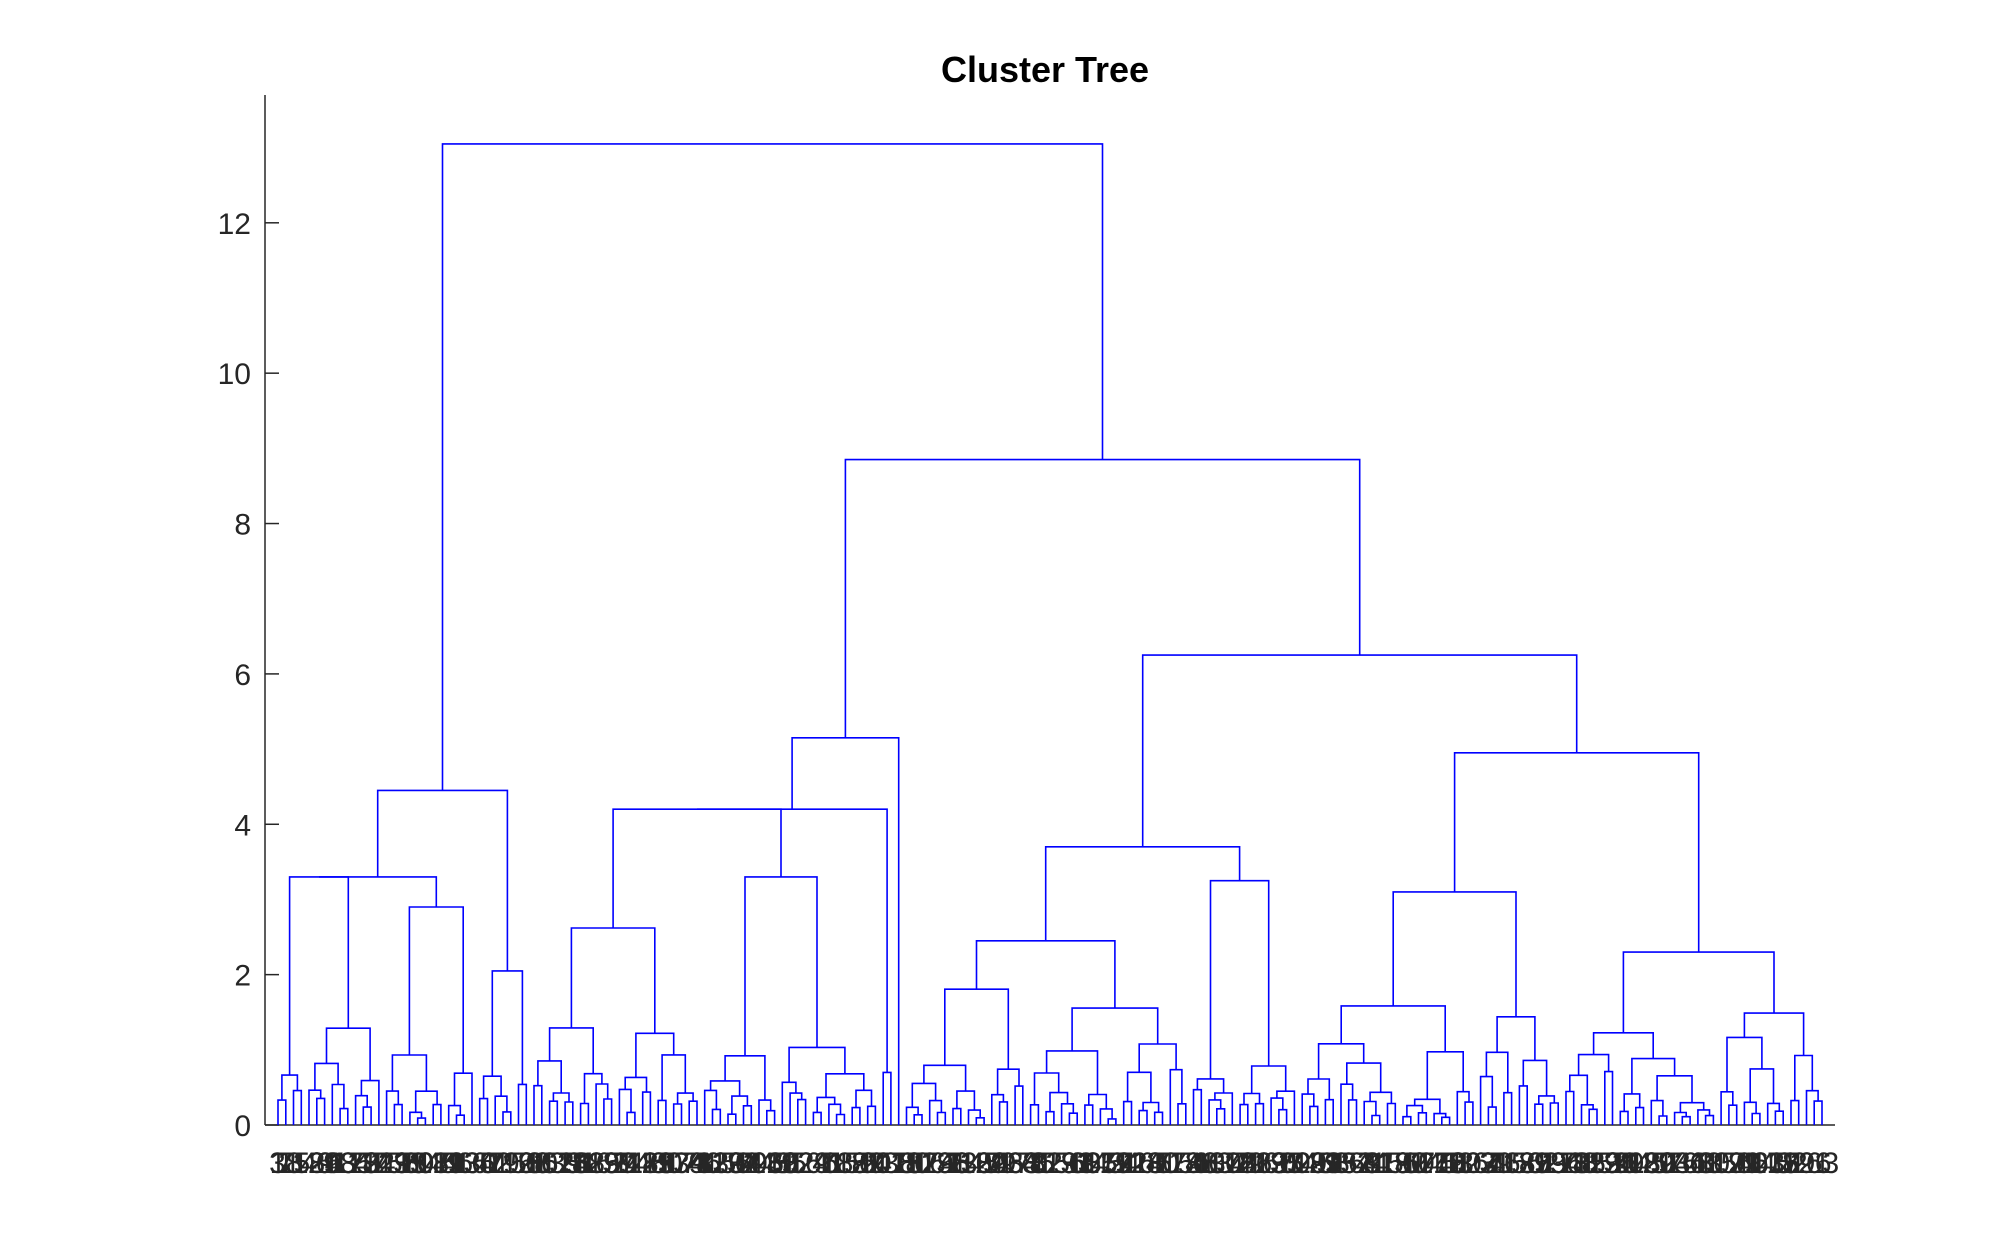 Image resolution: width=2000 pixels, height=1250 pixels. Describe the element at coordinates (234, 224) in the screenshot. I see `y-tick-label: 12` at that location.